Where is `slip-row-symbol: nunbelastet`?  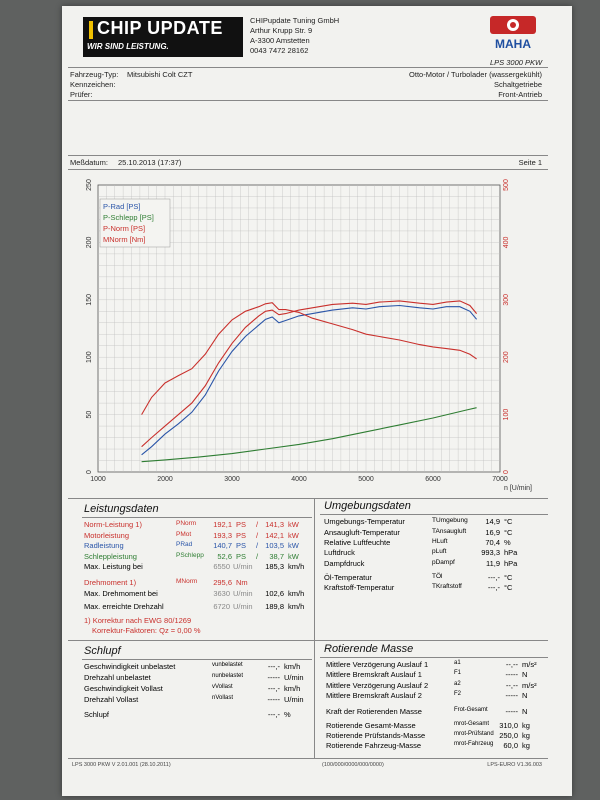 slip-row-symbol: nunbelastet is located at coordinates (228, 676).